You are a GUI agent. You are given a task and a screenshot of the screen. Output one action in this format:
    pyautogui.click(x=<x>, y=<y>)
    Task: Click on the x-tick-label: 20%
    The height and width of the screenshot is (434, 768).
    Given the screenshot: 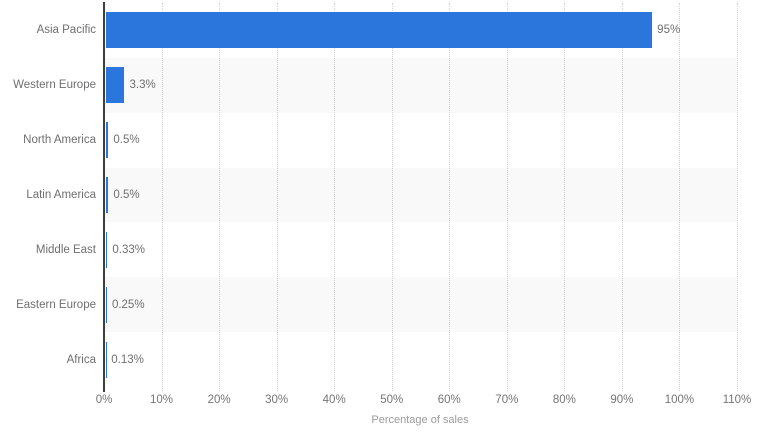 What is the action you would take?
    pyautogui.click(x=219, y=400)
    